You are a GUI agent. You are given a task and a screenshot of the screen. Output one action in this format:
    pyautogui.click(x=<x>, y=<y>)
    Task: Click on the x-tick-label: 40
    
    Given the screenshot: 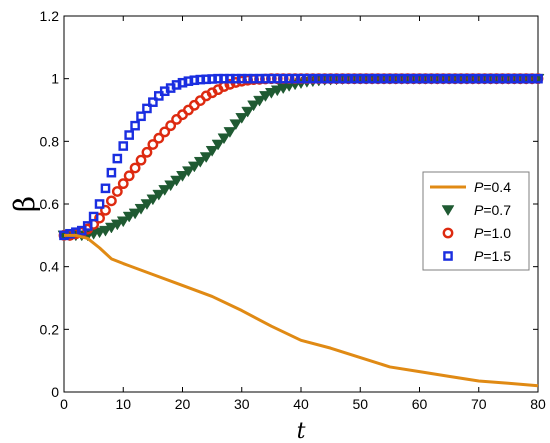 What is the action you would take?
    pyautogui.click(x=301, y=404)
    